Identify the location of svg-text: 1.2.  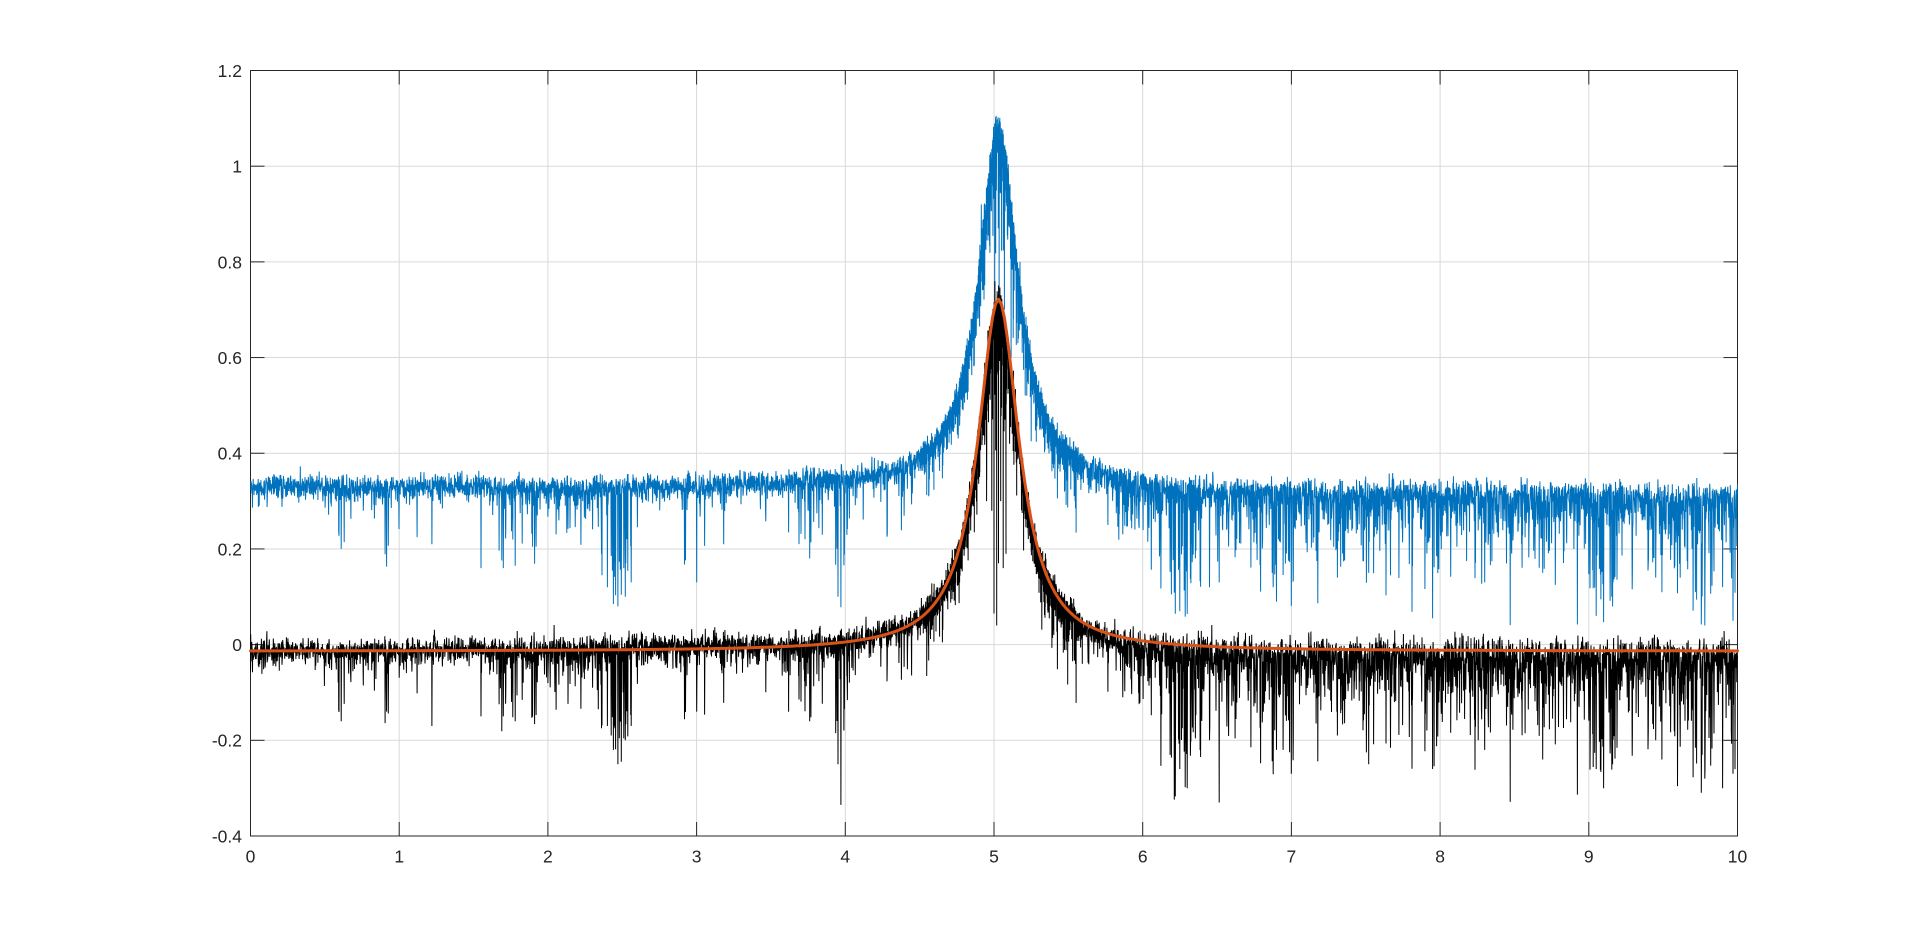
(230, 71).